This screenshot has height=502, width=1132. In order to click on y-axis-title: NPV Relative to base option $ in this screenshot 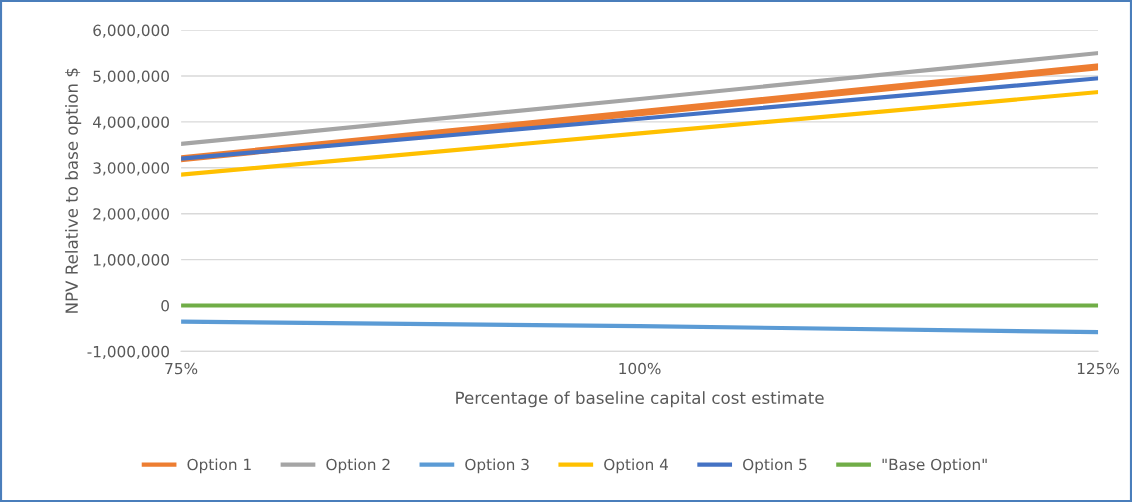, I will do `click(73, 190)`.